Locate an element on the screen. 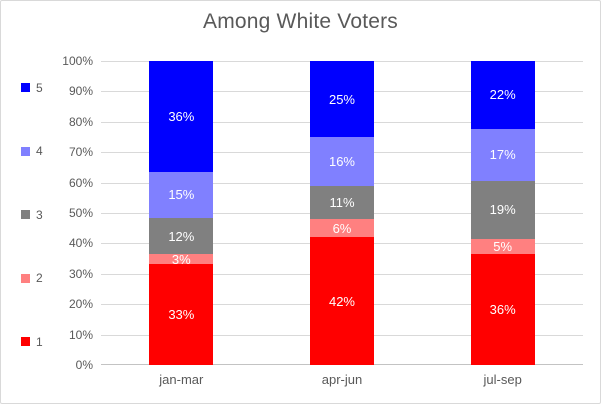 This screenshot has width=601, height=404. x-axis-label-apr-jun: apr-jun is located at coordinates (342, 379).